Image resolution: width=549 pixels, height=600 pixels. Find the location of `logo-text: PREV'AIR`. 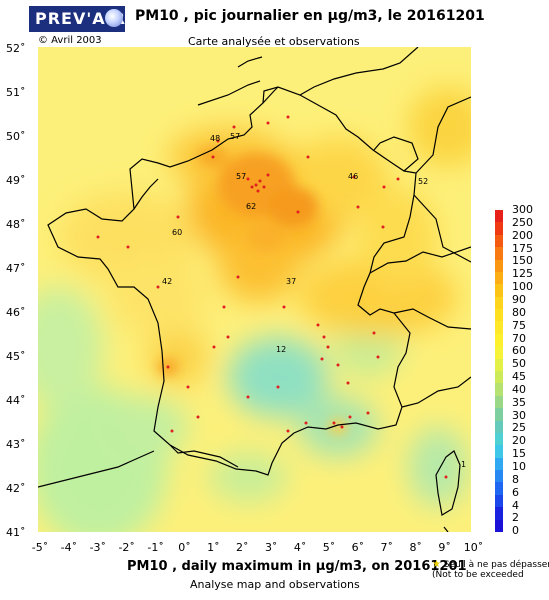

logo-text: PREV'AIR is located at coordinates (80, 18).